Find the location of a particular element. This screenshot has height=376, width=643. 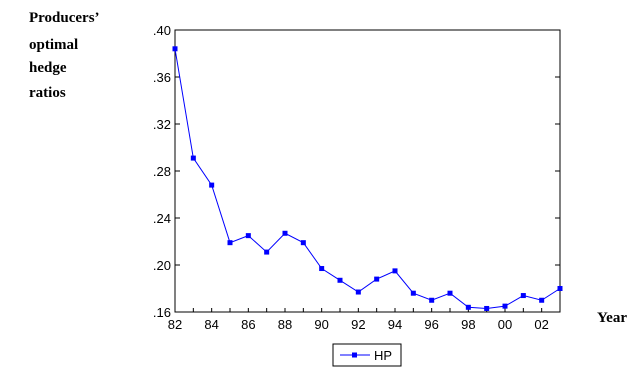

x-tick-label: 84 is located at coordinates (211, 324).